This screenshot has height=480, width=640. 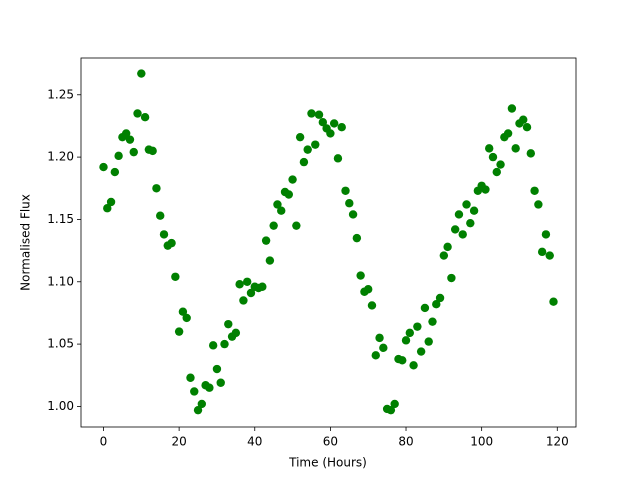 I want to click on y-axis-label: Normalised Flux, so click(x=26, y=242).